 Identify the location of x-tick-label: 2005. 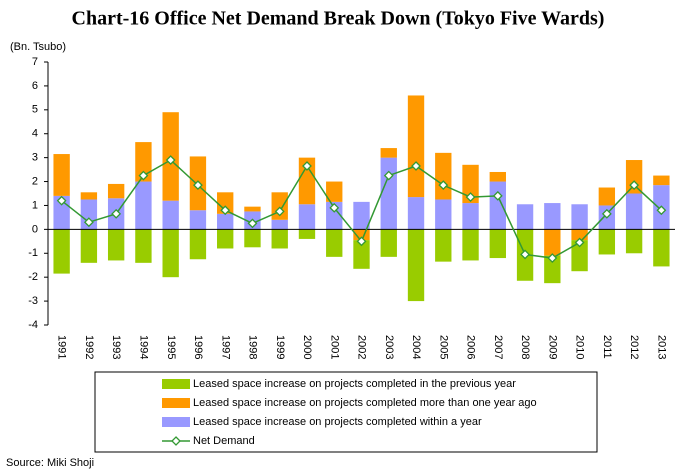
(443, 347).